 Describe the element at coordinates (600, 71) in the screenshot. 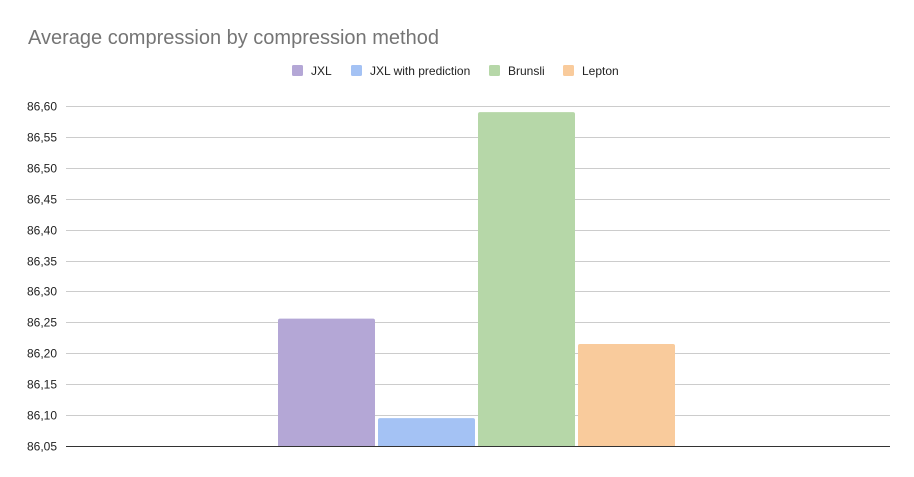

I see `legend-label: Lepton` at that location.